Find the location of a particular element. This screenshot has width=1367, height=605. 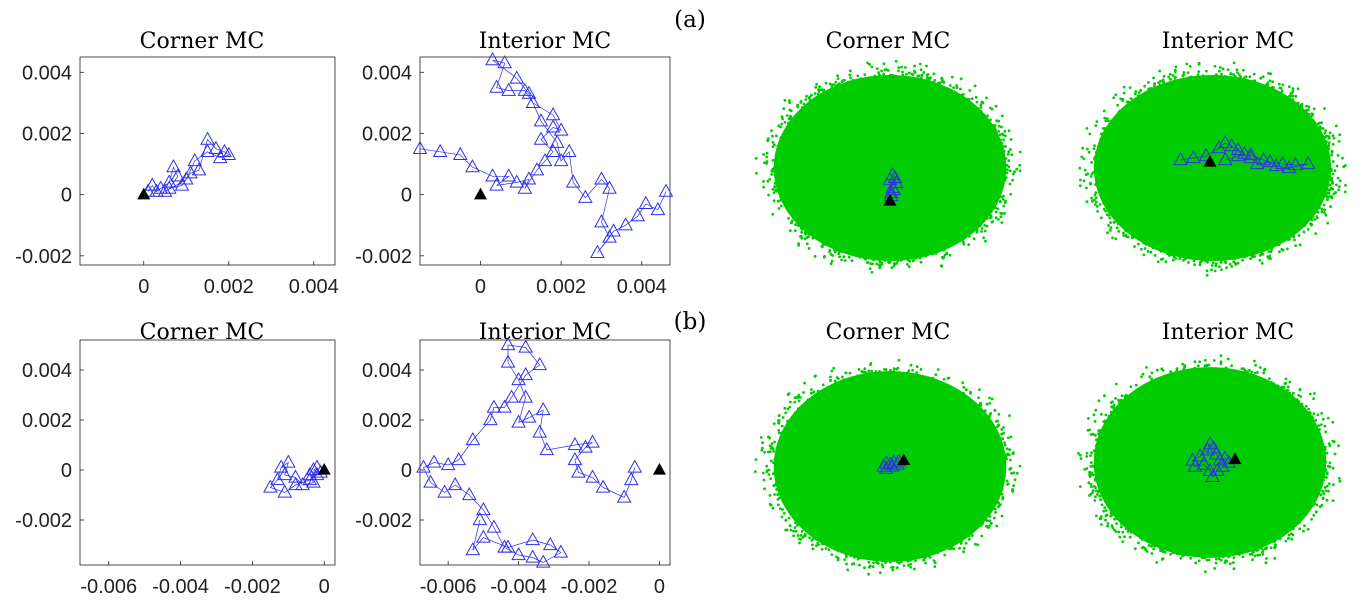

trajectory-line is located at coordinates (529, 453).